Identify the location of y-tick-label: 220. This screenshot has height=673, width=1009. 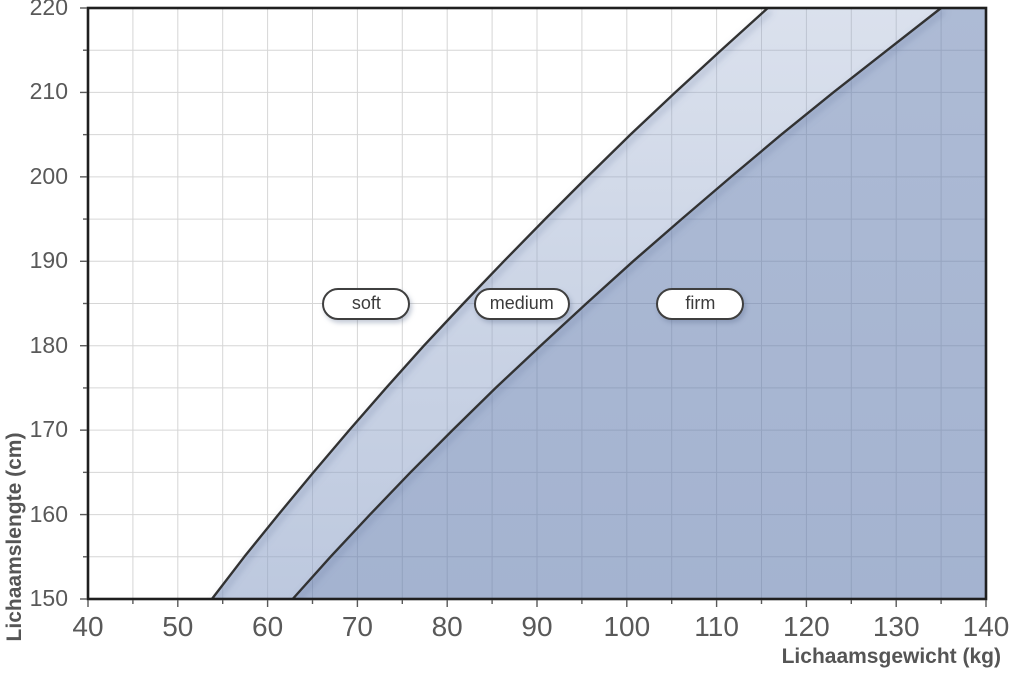
(48, 10).